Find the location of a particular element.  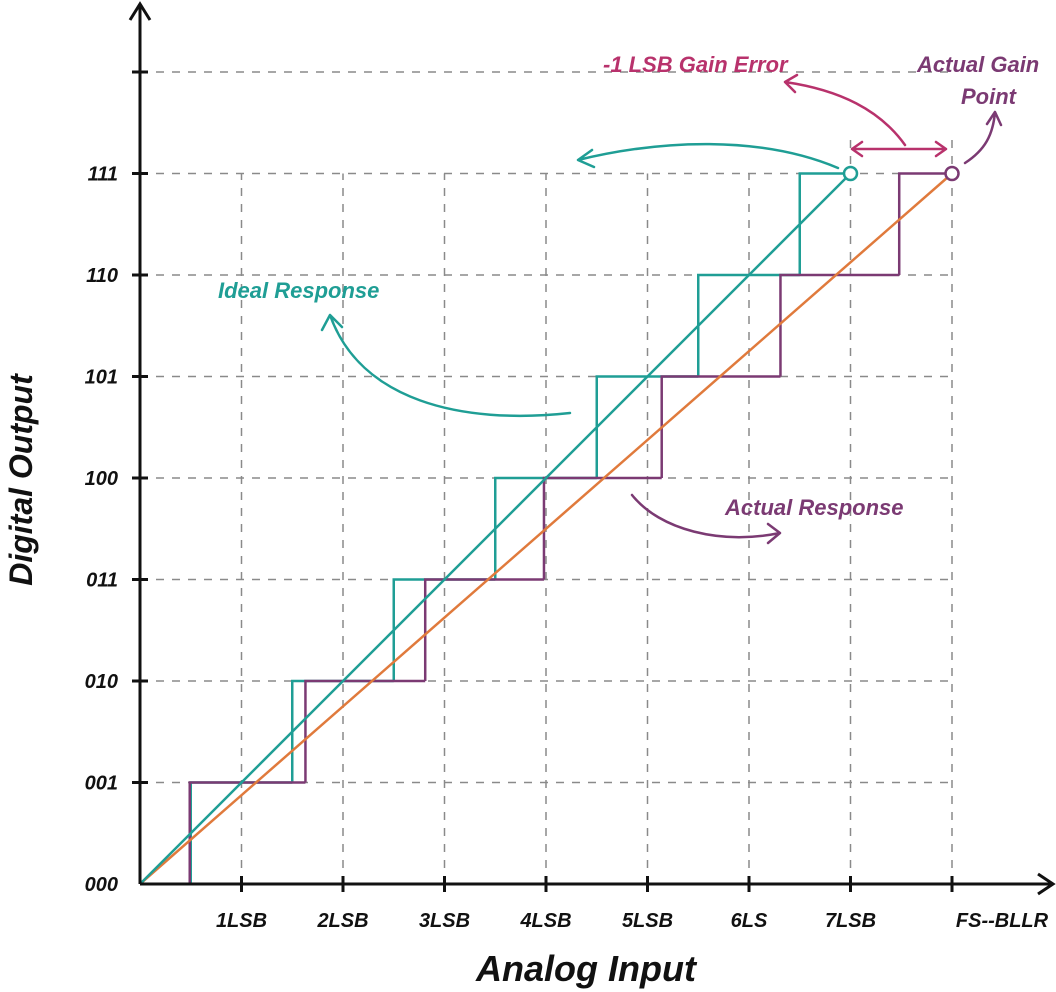

gain-error-label: -1 LSB Gain Error is located at coordinates (696, 64).